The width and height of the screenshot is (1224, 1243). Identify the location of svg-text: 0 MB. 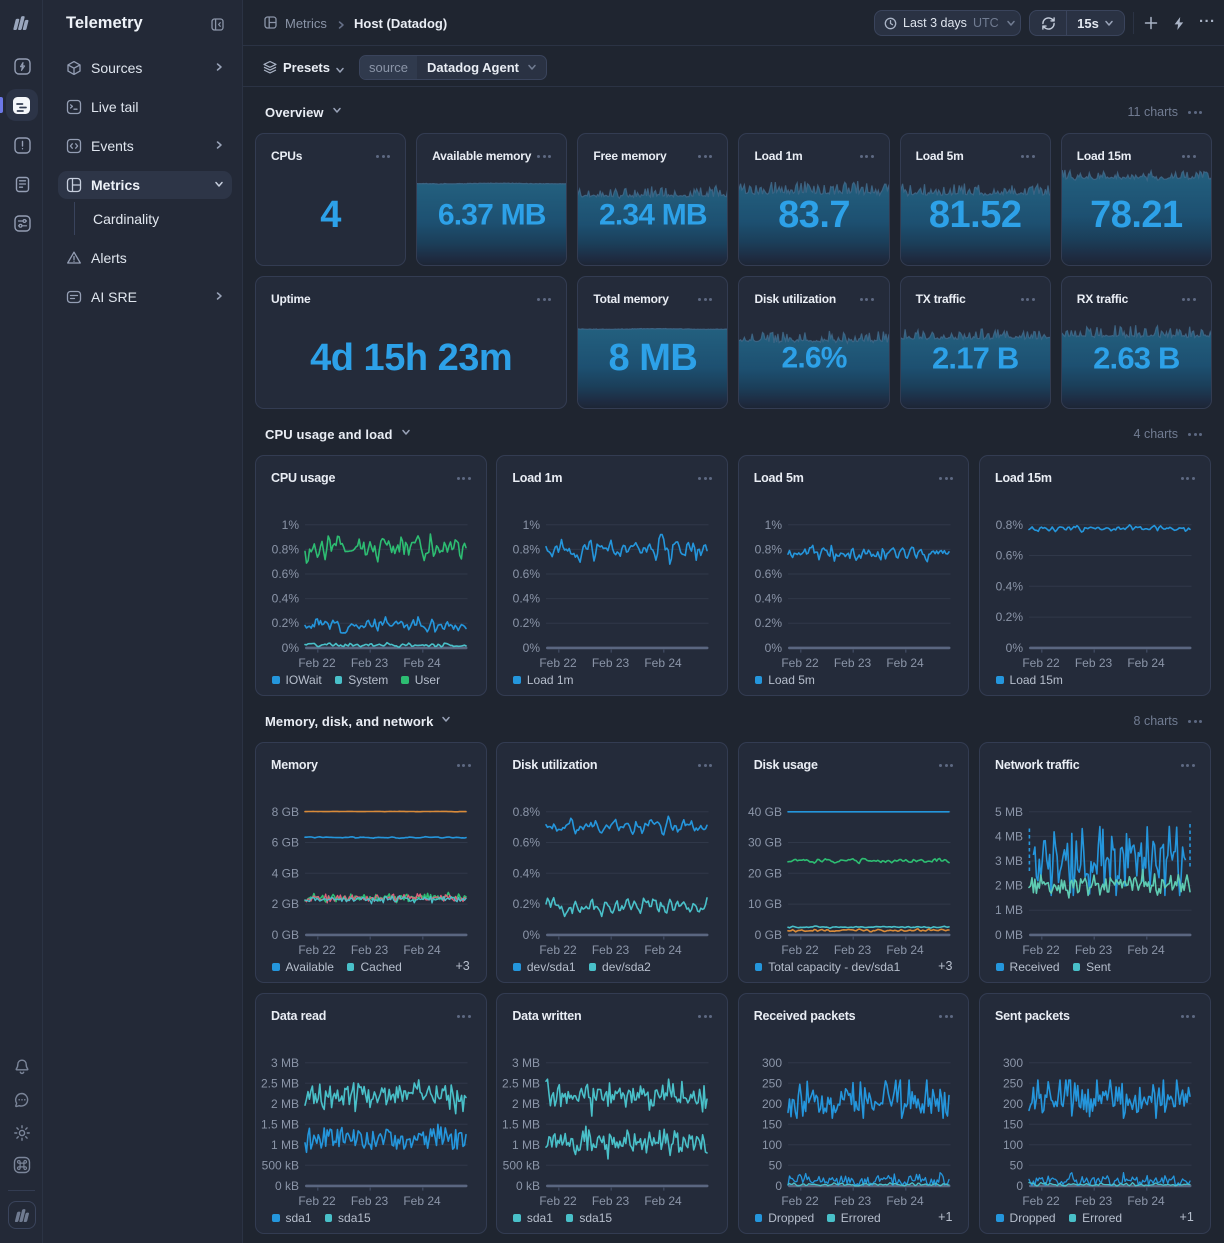
(1009, 935).